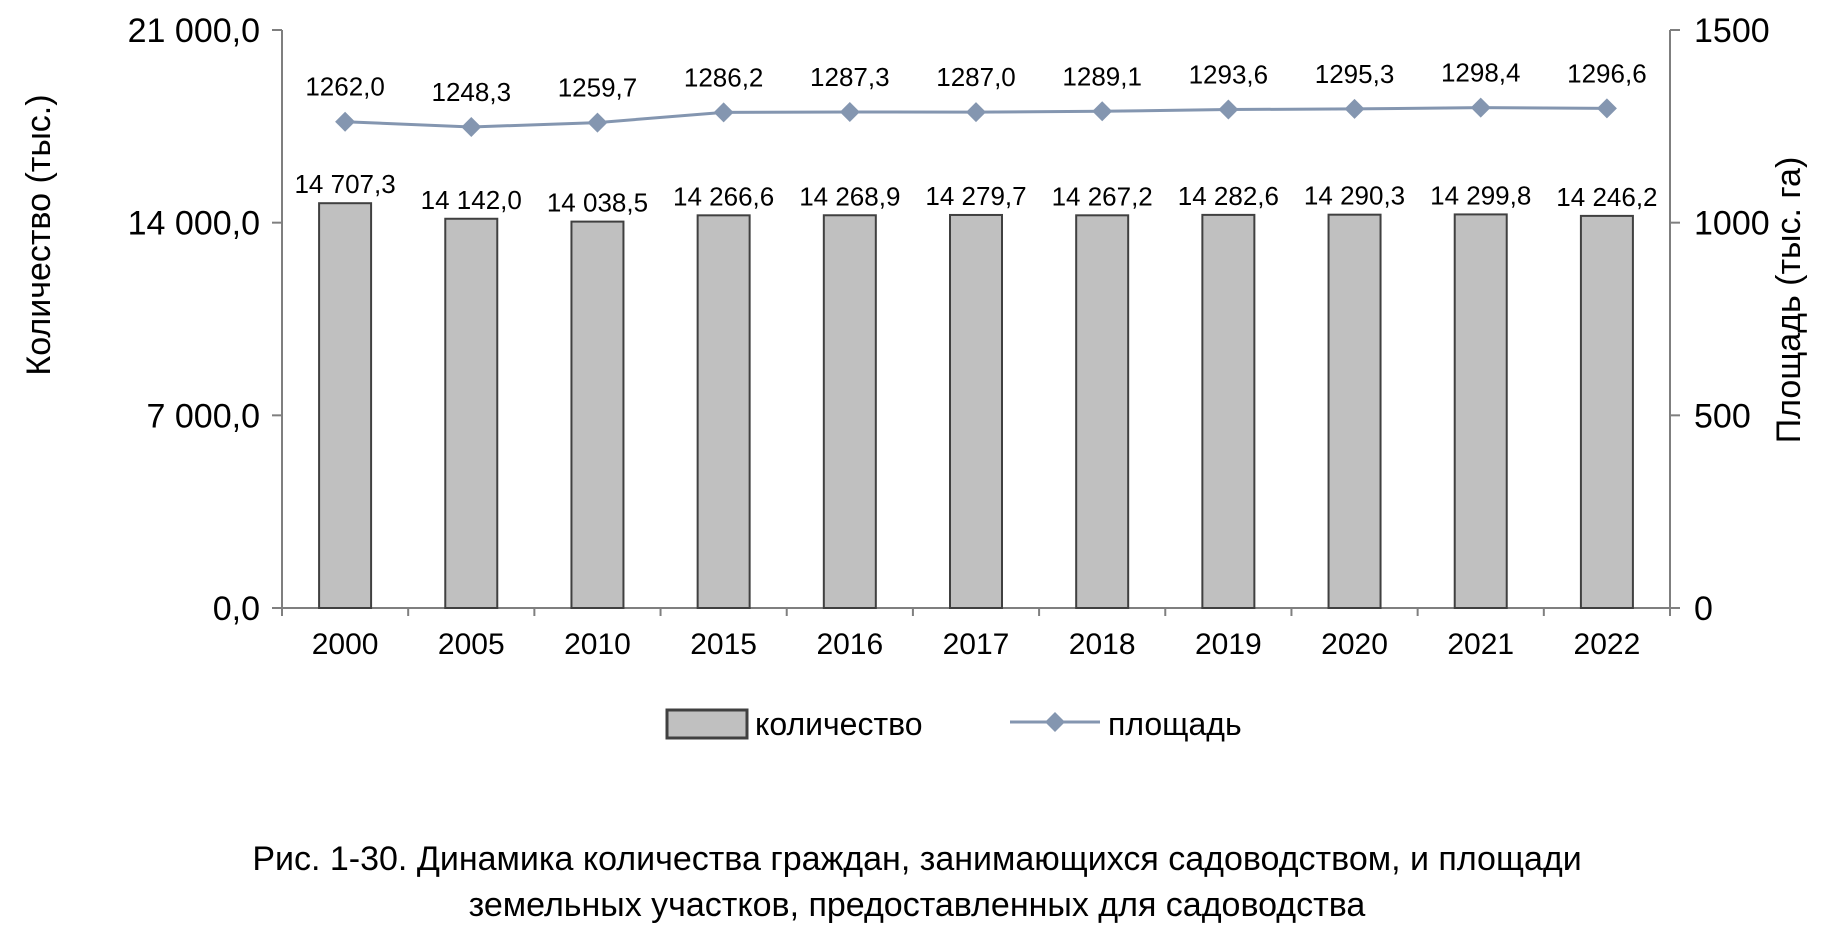  Describe the element at coordinates (839, 724) in the screenshot. I see `legend-label-bar: количество` at that location.